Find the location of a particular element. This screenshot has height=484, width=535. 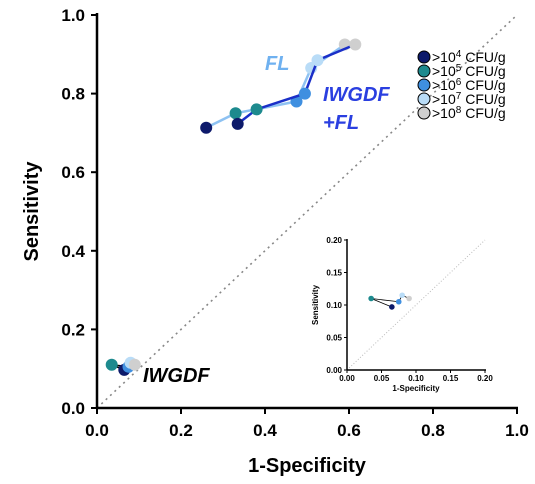

legend-label: >108 CFU/g is located at coordinates (469, 113).